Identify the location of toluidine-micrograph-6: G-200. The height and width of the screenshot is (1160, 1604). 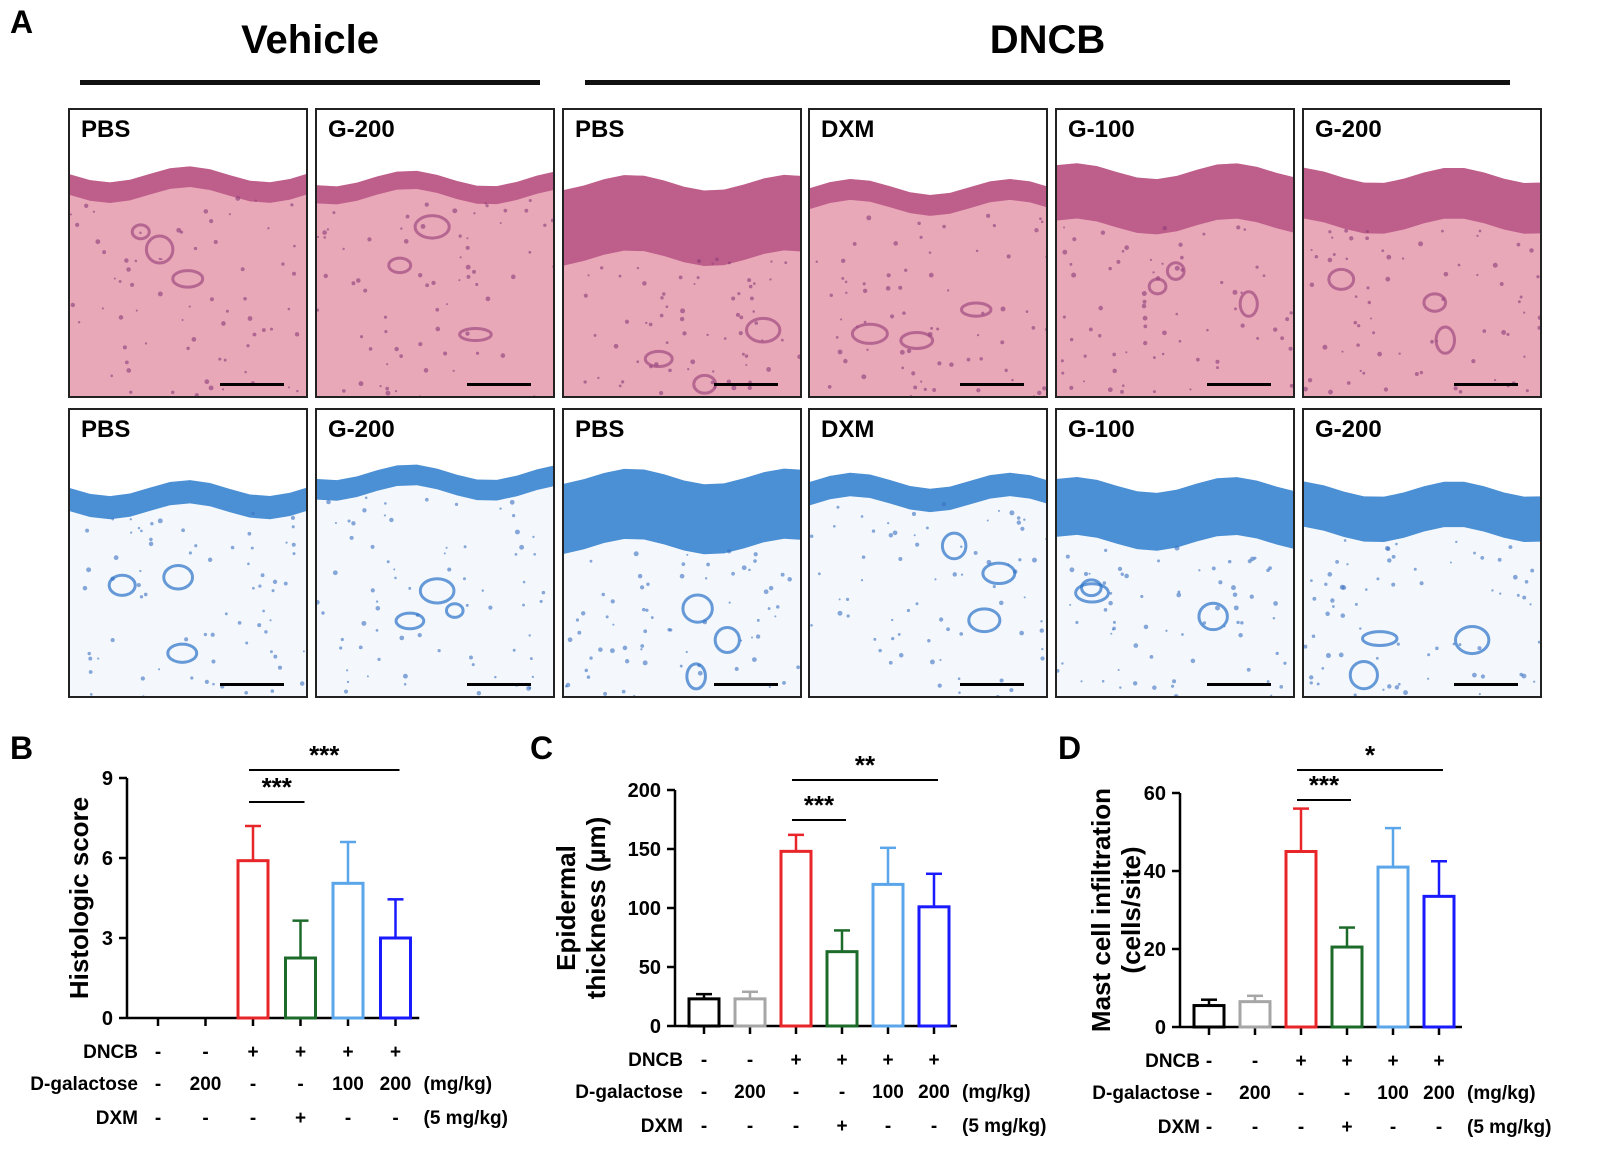
(1422, 553).